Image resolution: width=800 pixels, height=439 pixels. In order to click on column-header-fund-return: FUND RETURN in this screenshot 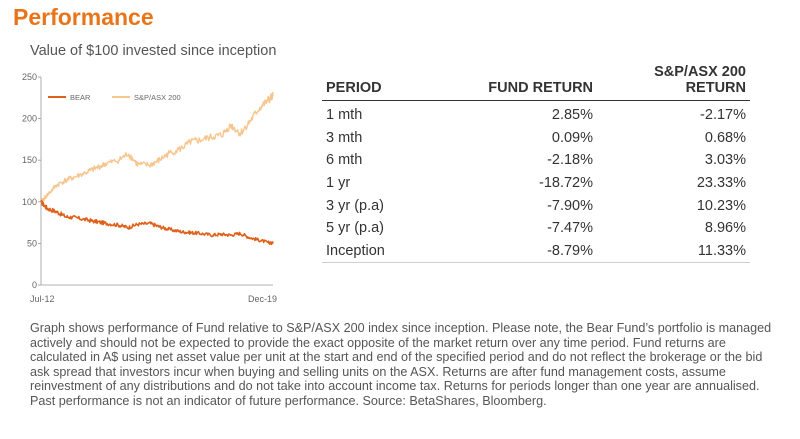, I will do `click(511, 82)`.